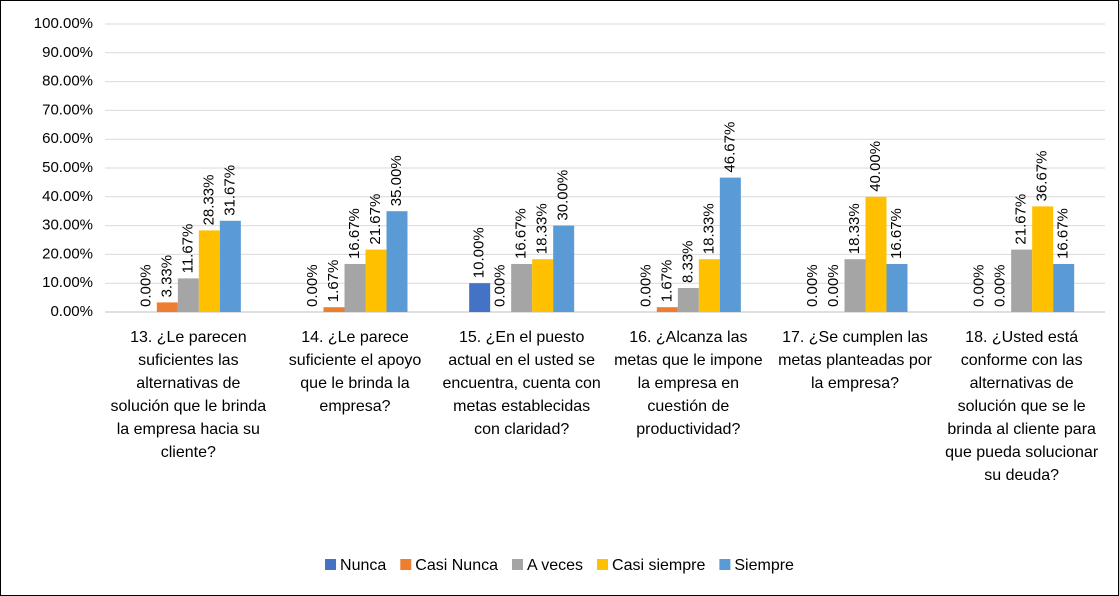  What do you see at coordinates (479, 252) in the screenshot?
I see `value-label: 10.00%` at bounding box center [479, 252].